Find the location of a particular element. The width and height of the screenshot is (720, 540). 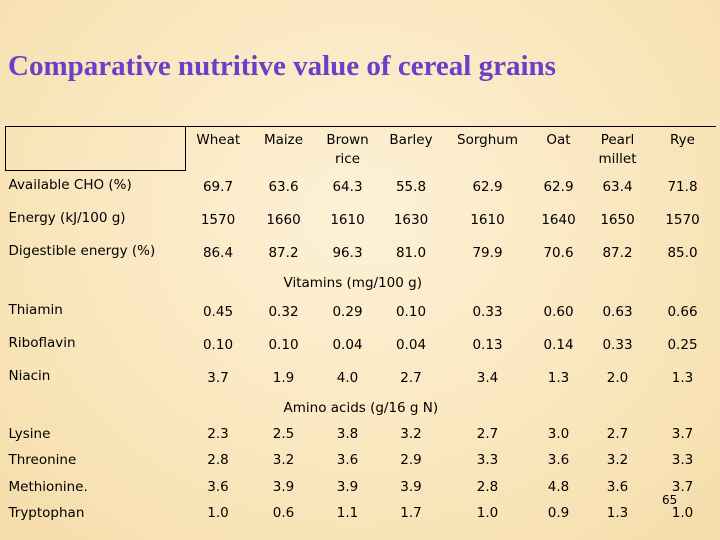

table-cell: 3.8 is located at coordinates (347, 433).